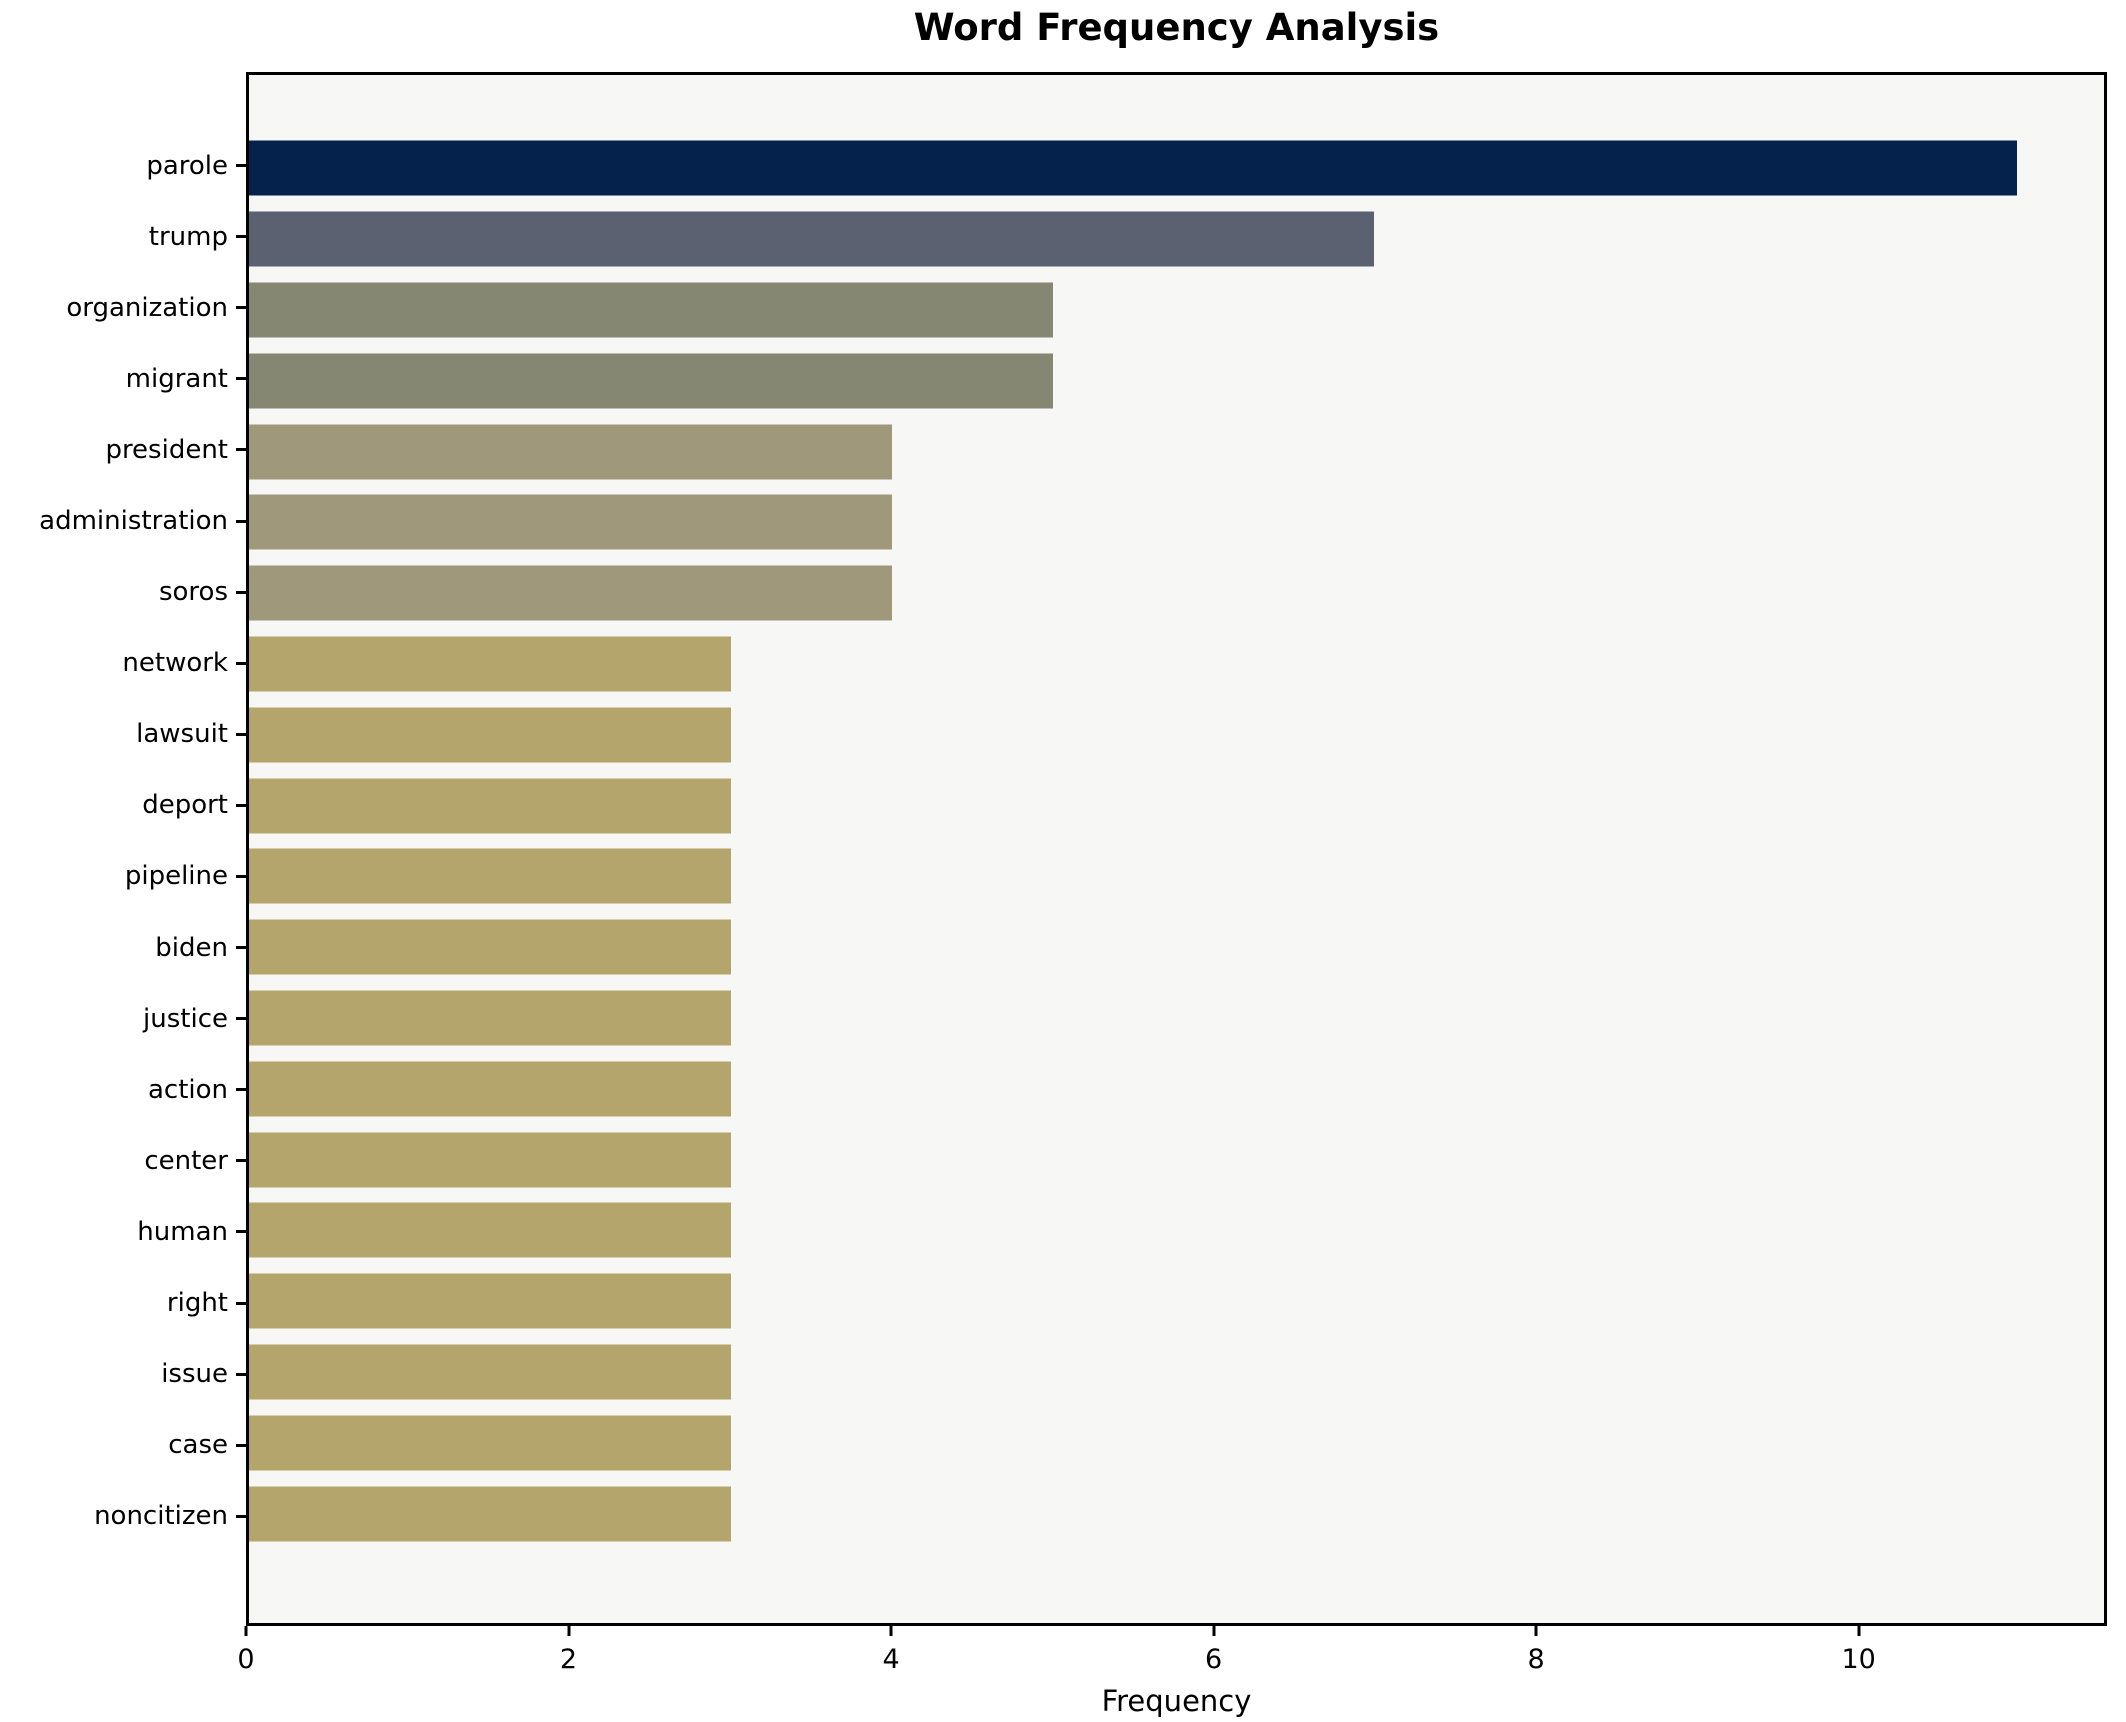 The image size is (2126, 1722). I want to click on y-label-row: network, so click(123, 663).